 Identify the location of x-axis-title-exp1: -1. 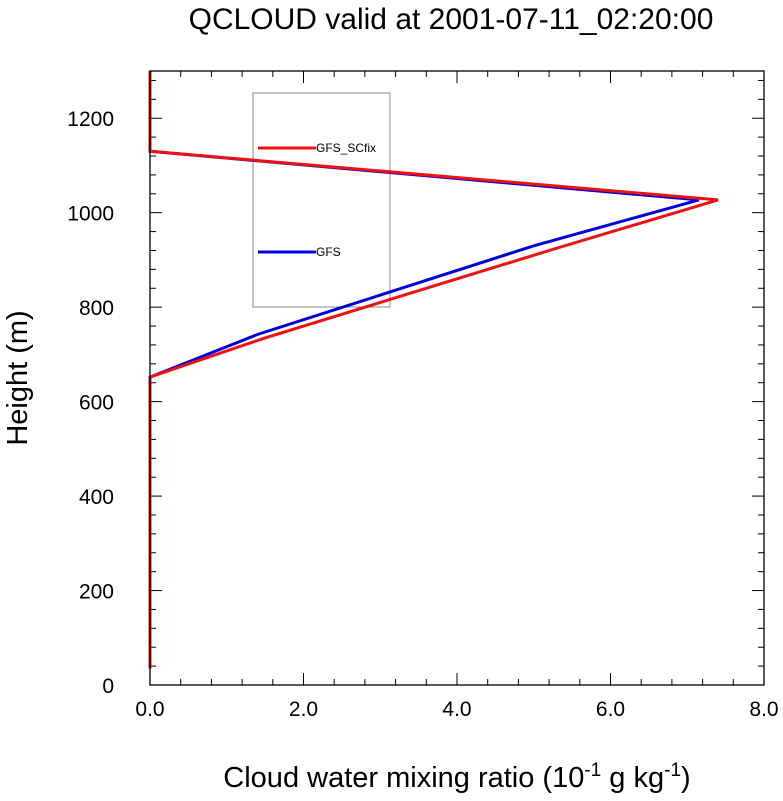
(592, 770).